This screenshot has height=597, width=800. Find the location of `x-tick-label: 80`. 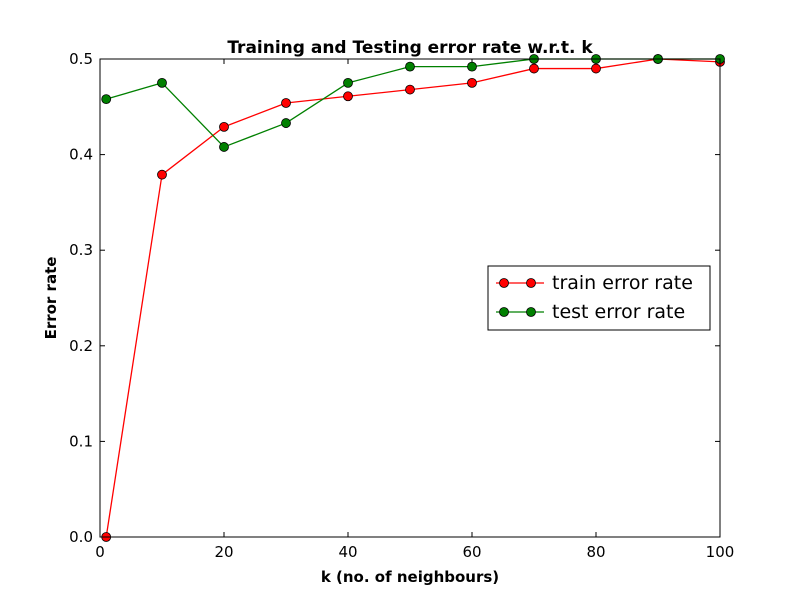

x-tick-label: 80 is located at coordinates (595, 552).